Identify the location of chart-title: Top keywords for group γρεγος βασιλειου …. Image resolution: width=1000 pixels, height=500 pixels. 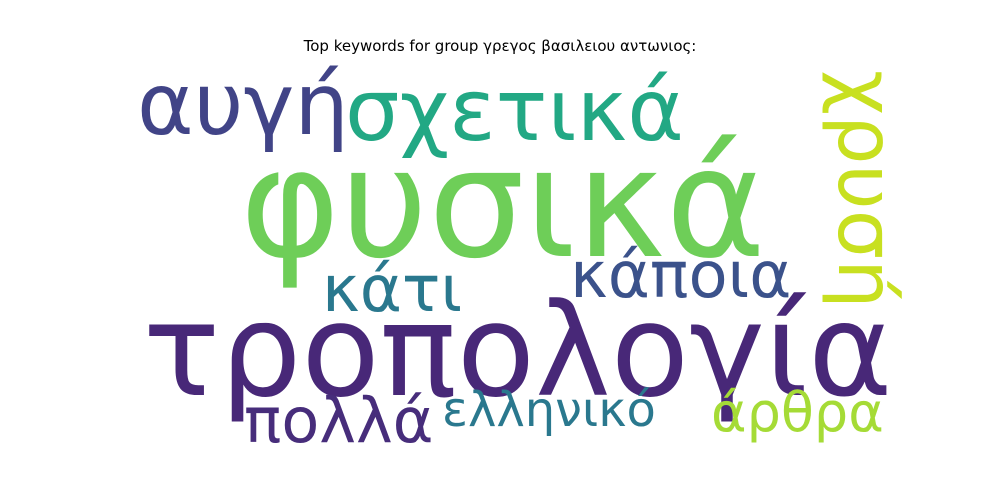
(500, 46).